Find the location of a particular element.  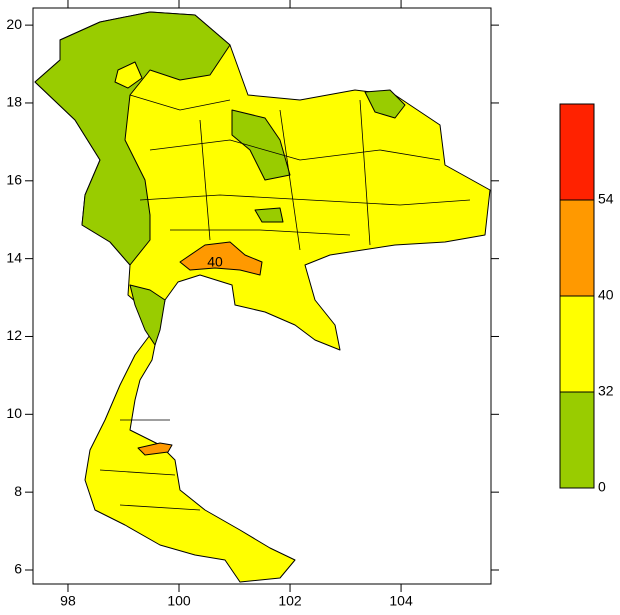

y-tick-label: 8 is located at coordinates (18, 491).